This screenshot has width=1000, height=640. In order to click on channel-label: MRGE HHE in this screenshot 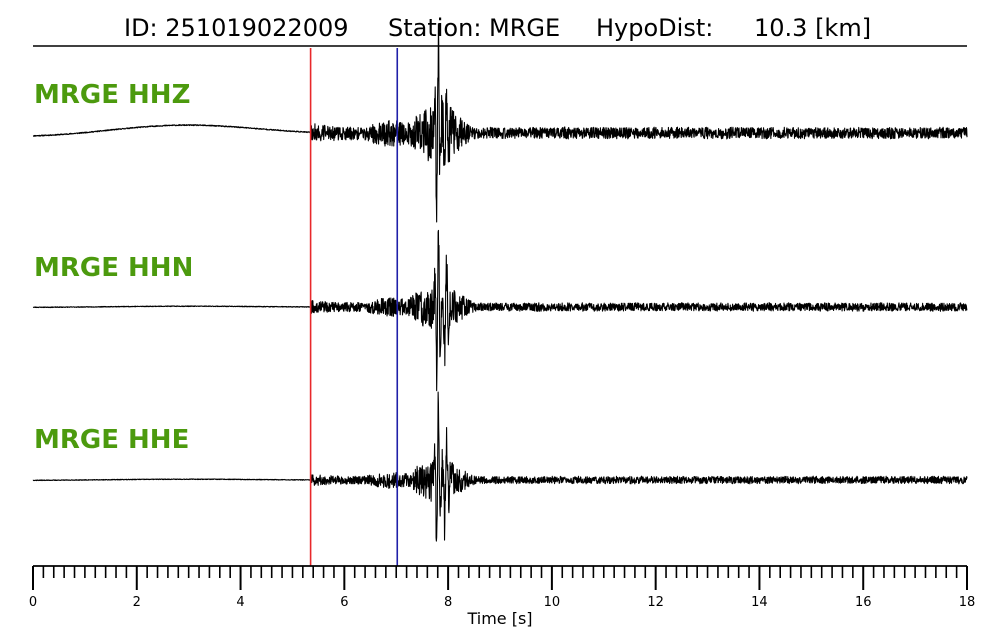, I will do `click(111, 440)`.